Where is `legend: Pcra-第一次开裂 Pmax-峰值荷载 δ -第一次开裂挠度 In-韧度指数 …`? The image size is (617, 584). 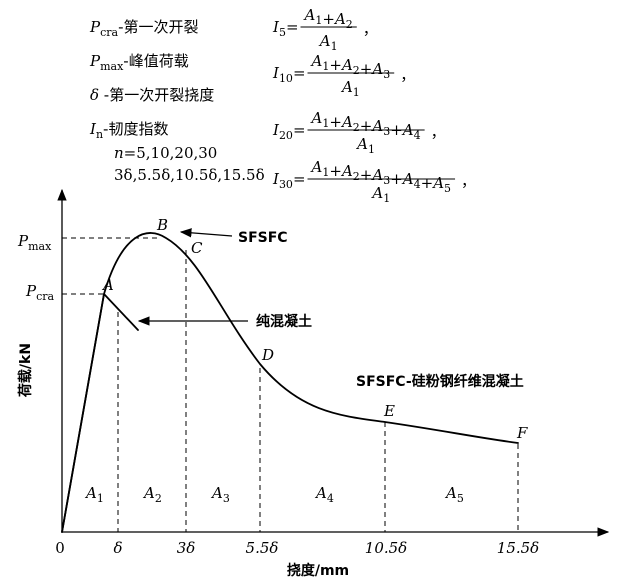
legend: Pcra-第一次开裂 Pmax-峰值荷载 δ -第一次开裂挠度 In-韧度指数 … is located at coordinates (177, 101).